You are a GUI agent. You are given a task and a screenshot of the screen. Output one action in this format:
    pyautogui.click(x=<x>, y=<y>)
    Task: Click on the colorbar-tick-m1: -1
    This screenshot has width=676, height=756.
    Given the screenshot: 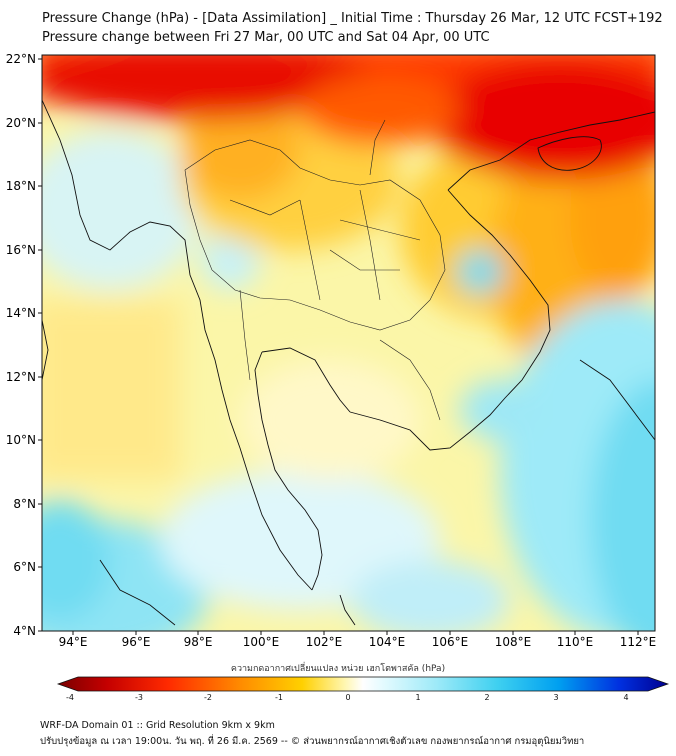 What is the action you would take?
    pyautogui.click(x=279, y=697)
    